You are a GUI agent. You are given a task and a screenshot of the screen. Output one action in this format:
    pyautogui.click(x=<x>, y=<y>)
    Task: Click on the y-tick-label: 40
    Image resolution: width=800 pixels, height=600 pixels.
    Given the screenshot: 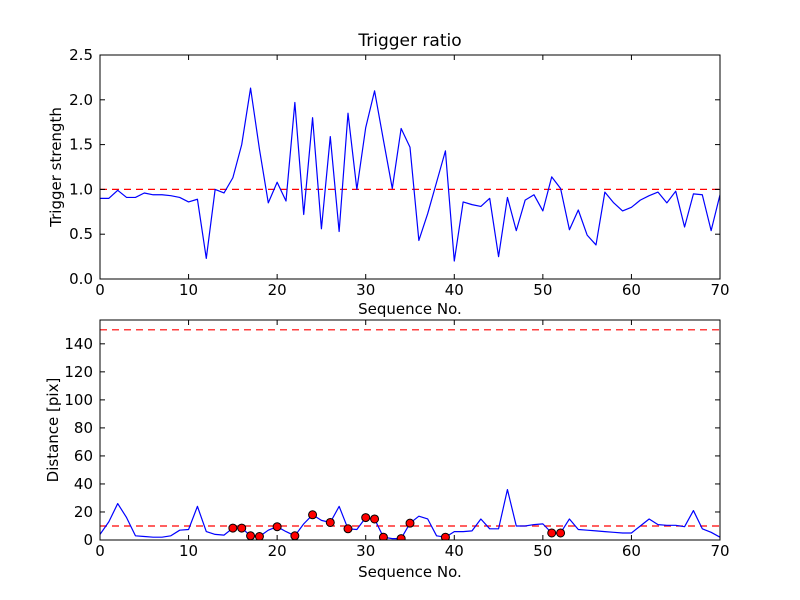 What is the action you would take?
    pyautogui.click(x=83, y=484)
    